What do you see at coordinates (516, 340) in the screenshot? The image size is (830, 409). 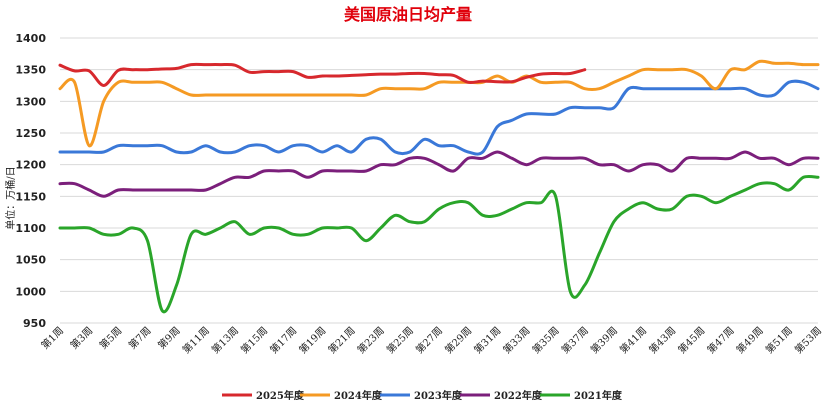 I see `x-tick-label: 第33周` at bounding box center [516, 340].